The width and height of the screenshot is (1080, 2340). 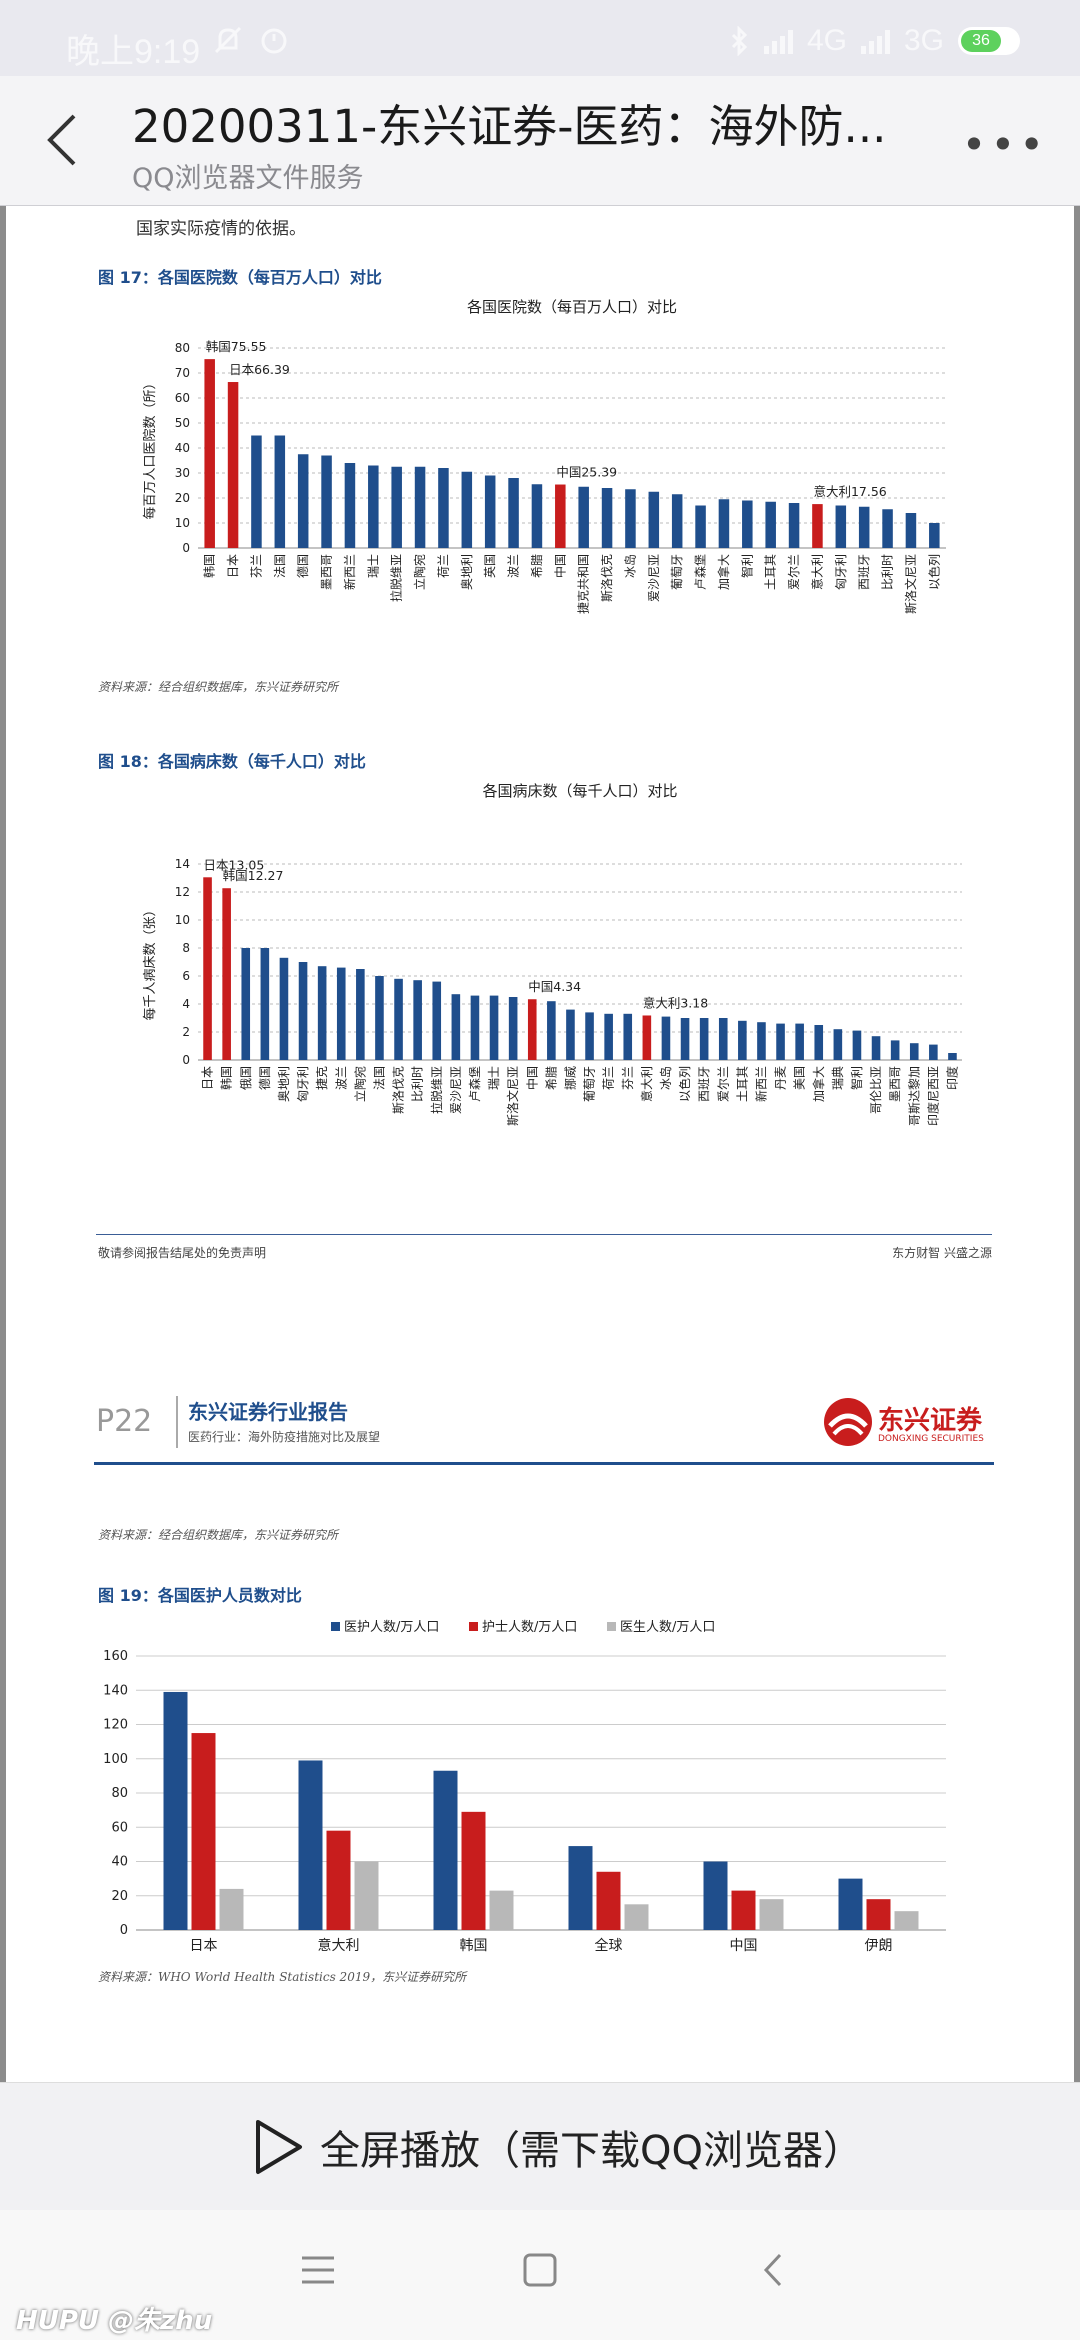 What do you see at coordinates (182, 473) in the screenshot?
I see `y-tick-label: 30` at bounding box center [182, 473].